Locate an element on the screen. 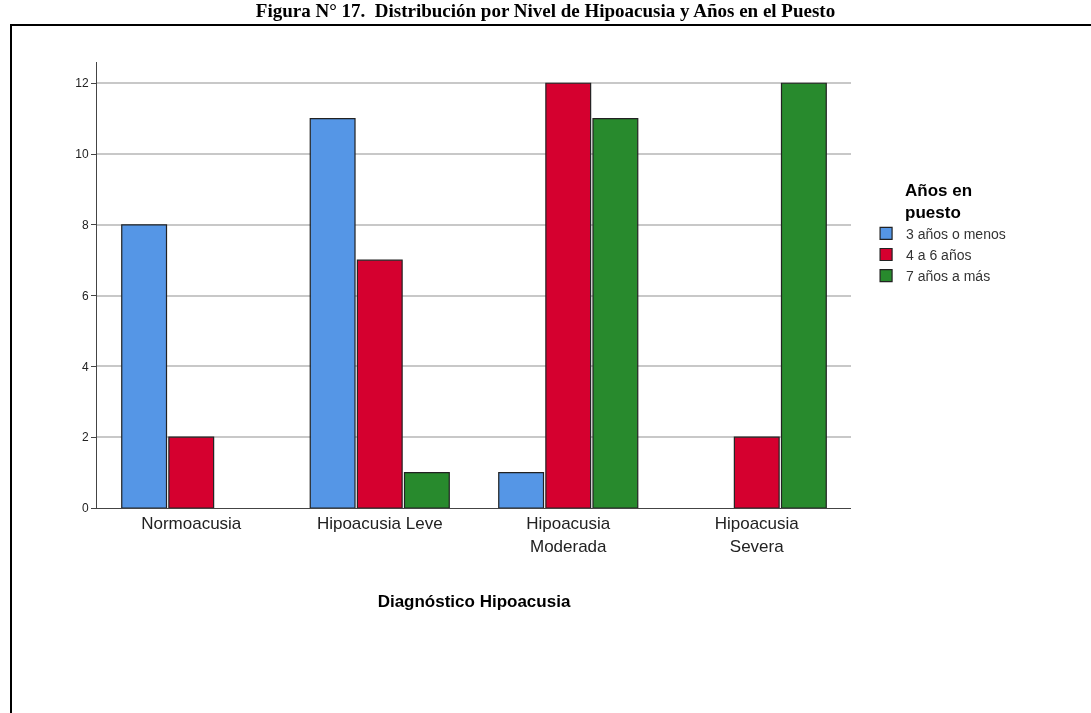 The image size is (1091, 713). y-tick-label: 6 is located at coordinates (85, 295).